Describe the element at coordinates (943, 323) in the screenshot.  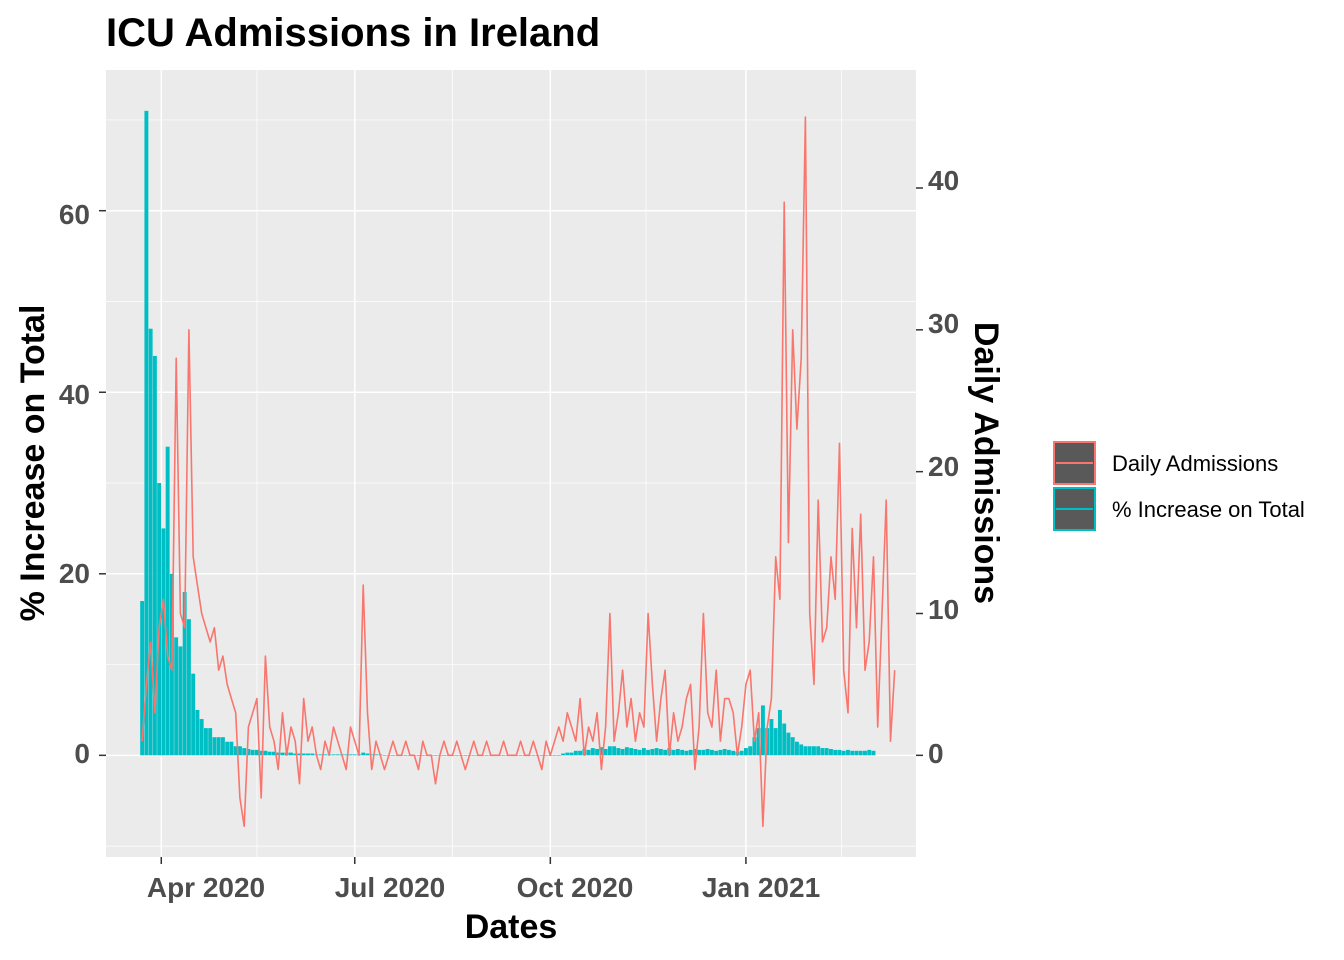
I see `y-right-tick-label: 30` at that location.